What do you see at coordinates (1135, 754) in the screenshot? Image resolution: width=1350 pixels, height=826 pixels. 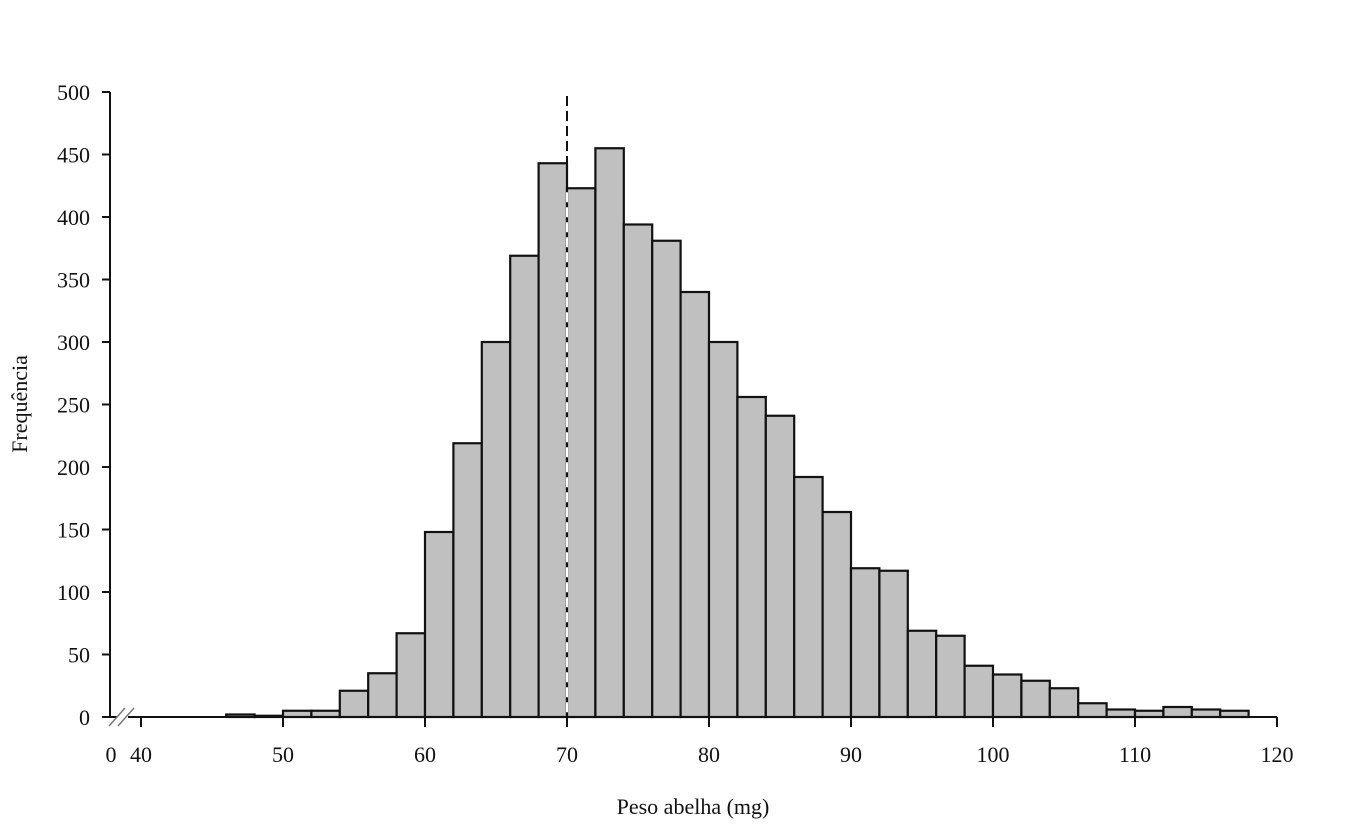 I see `x-tick-label: 110` at bounding box center [1135, 754].